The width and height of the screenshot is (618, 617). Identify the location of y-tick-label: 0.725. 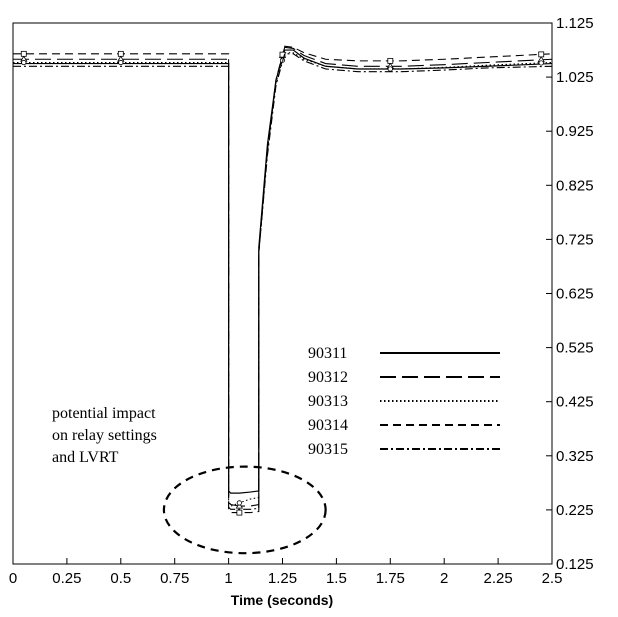
(575, 239).